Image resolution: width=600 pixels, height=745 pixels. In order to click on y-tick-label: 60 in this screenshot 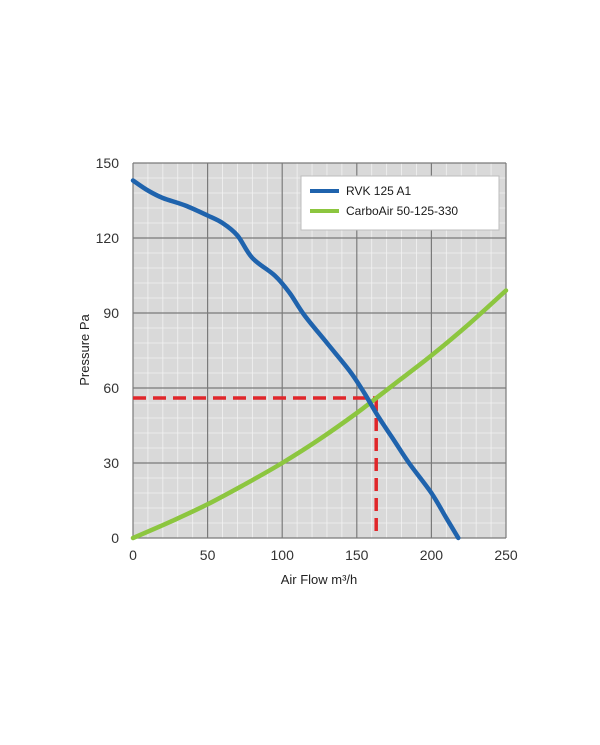, I will do `click(111, 388)`.